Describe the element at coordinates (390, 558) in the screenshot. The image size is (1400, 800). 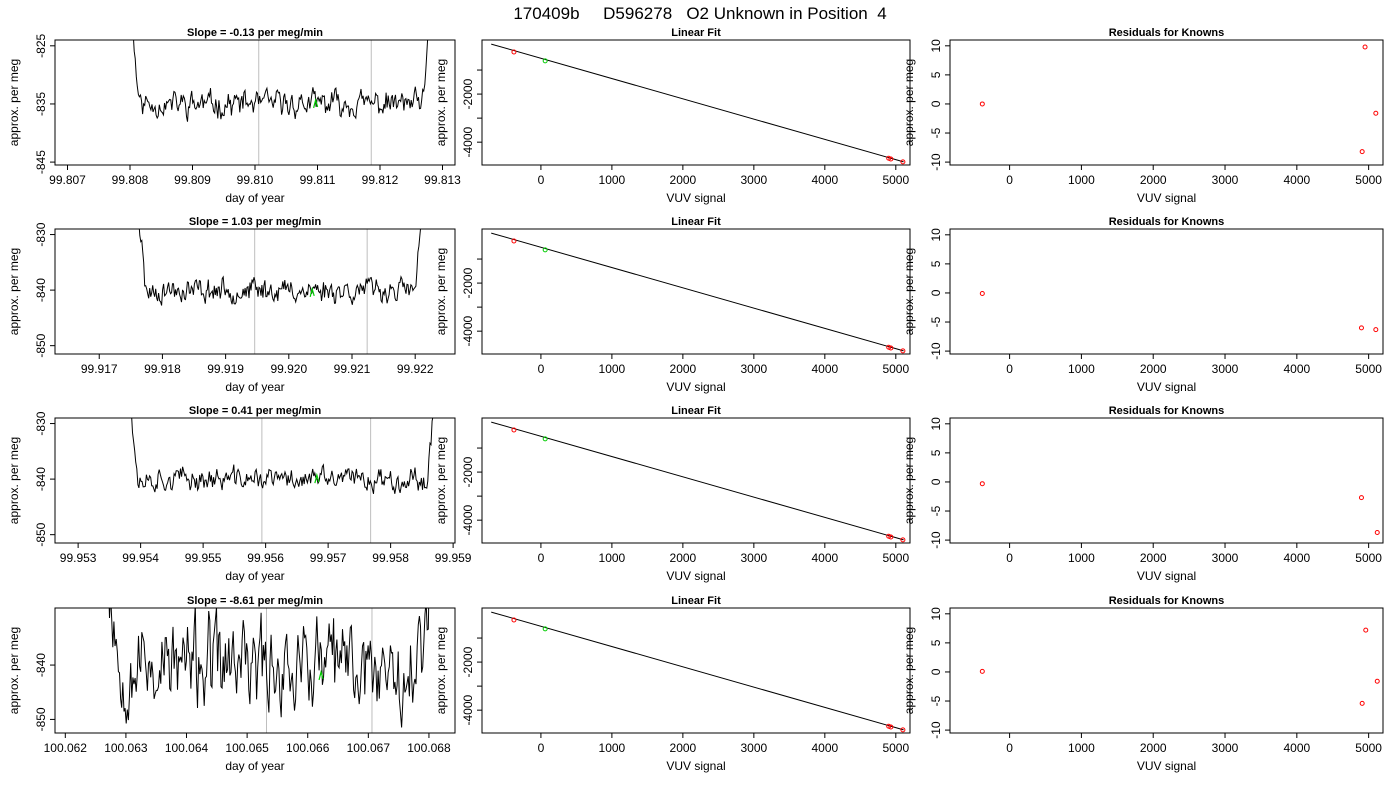
I see `x-tick-label: 99.958` at that location.